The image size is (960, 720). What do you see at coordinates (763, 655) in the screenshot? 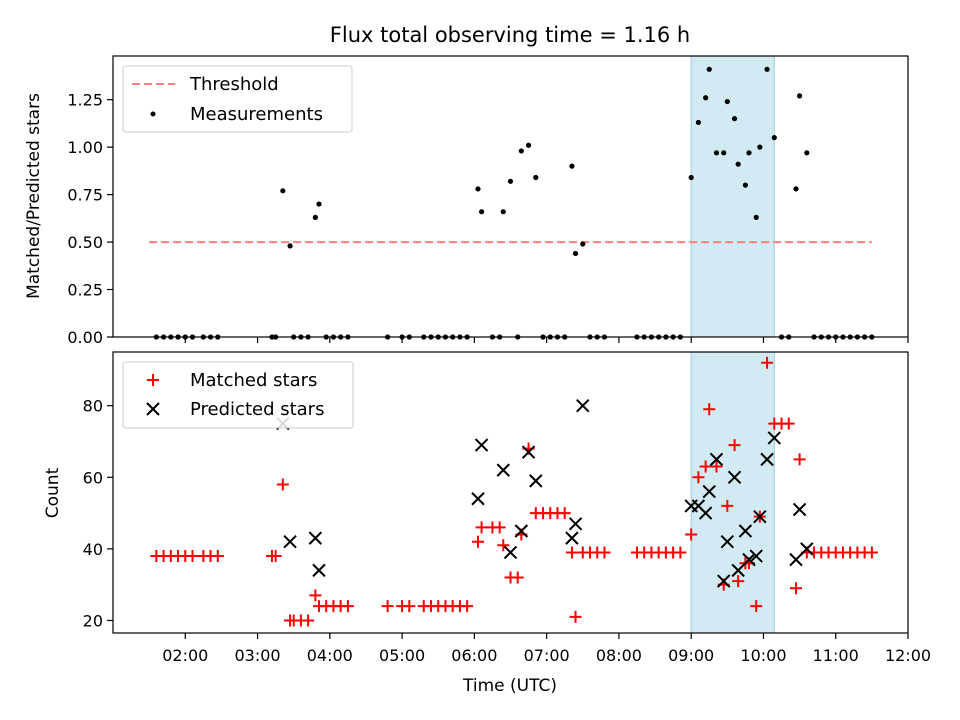
I see `x-tick-label: 10:00` at bounding box center [763, 655].